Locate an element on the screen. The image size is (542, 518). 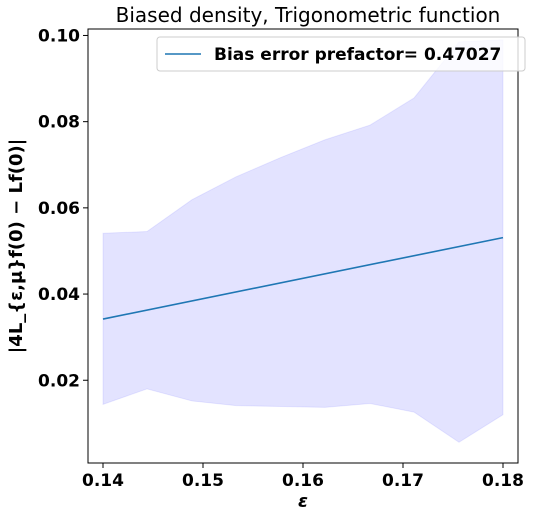
y-axis-label-text: |4L_{ε,μ}f(0) − Lf(0)| is located at coordinates (16, 246).